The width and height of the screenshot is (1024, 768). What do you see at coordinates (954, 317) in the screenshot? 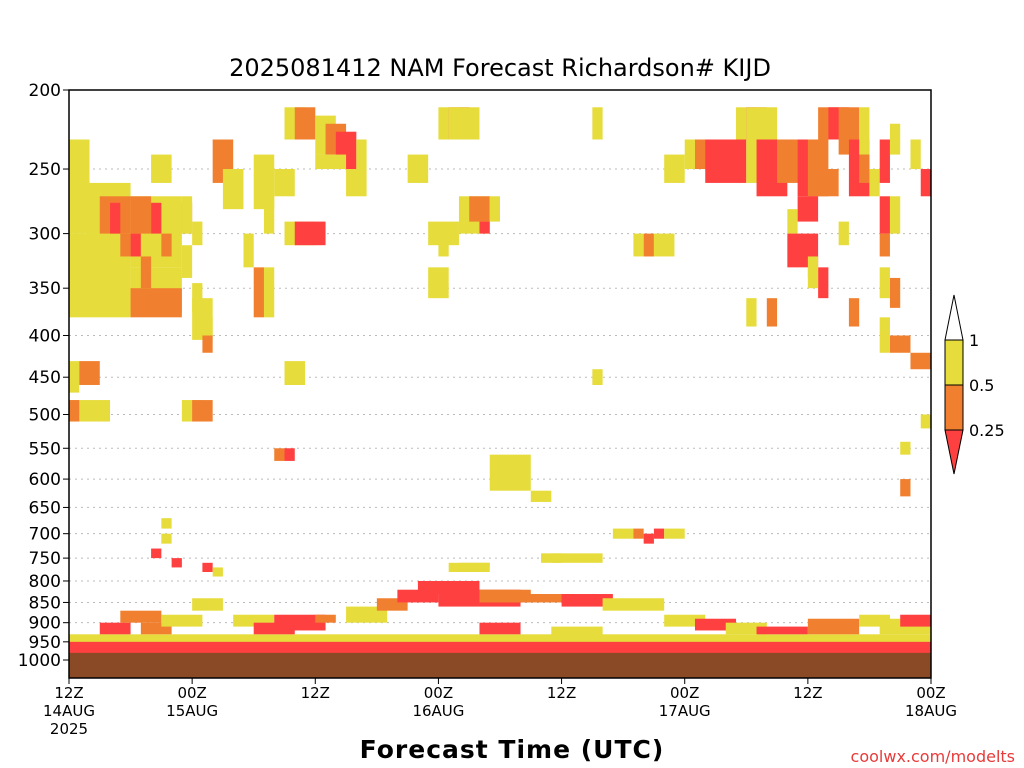
I see `colorbar-top-arrow` at bounding box center [954, 317].